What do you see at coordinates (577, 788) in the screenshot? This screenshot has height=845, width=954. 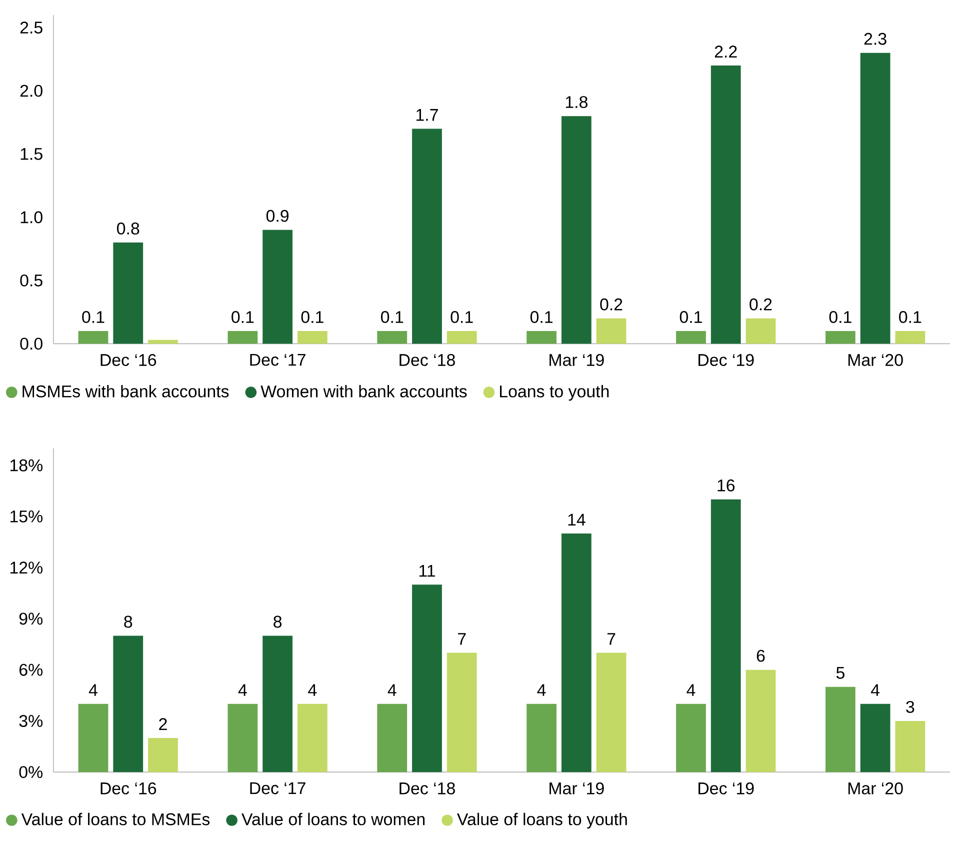 I see `x-tick-label: Mar ‘19` at bounding box center [577, 788].